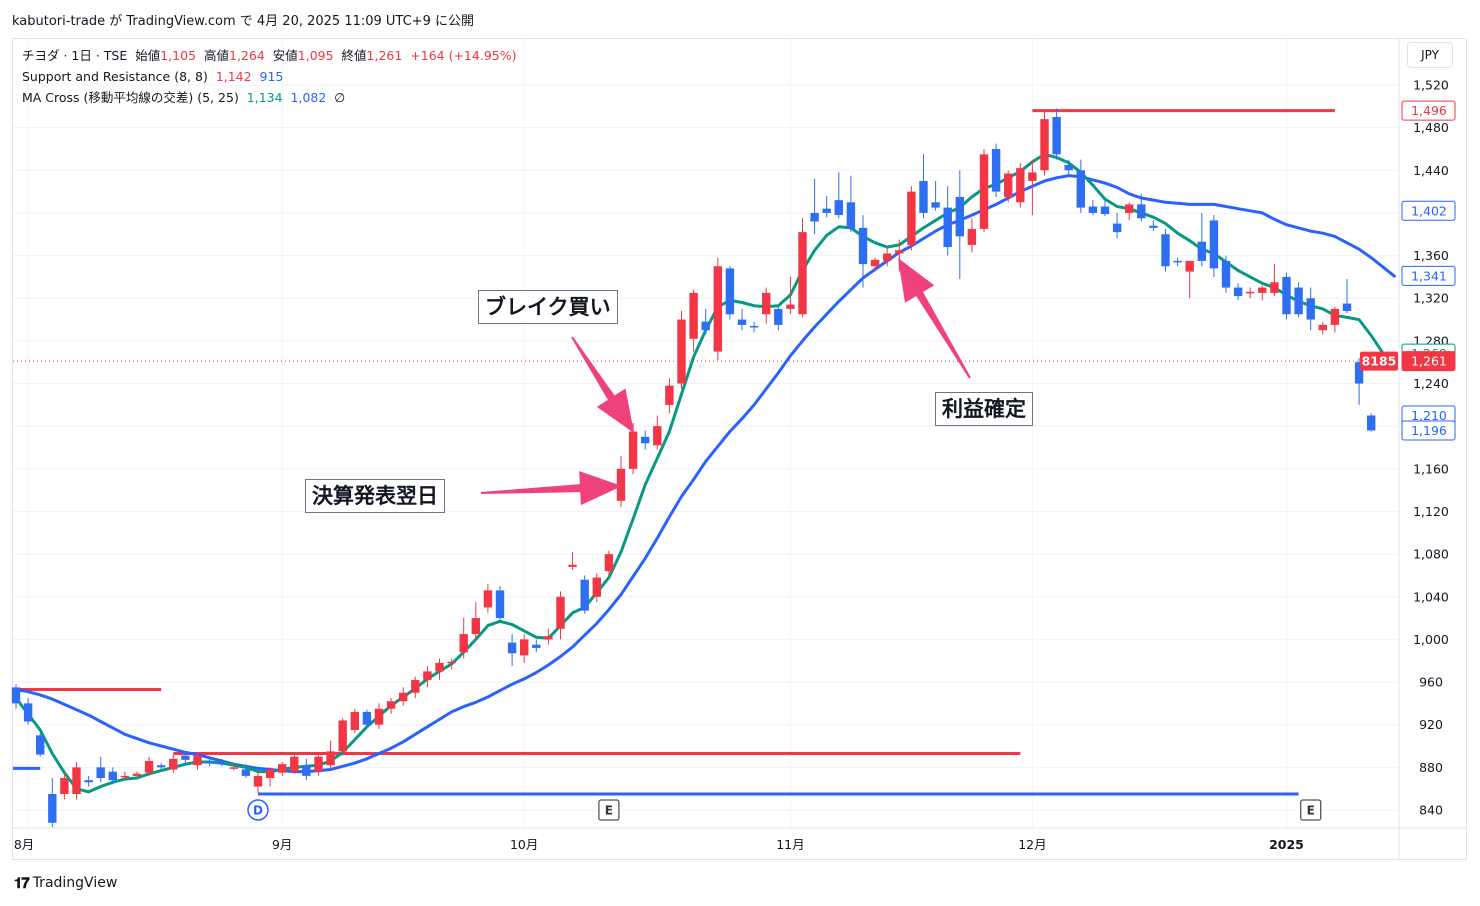  What do you see at coordinates (130, 97) in the screenshot?
I see `ma-indicator-name: MA Cross (移動平均線の交差) (5, 25)` at bounding box center [130, 97].